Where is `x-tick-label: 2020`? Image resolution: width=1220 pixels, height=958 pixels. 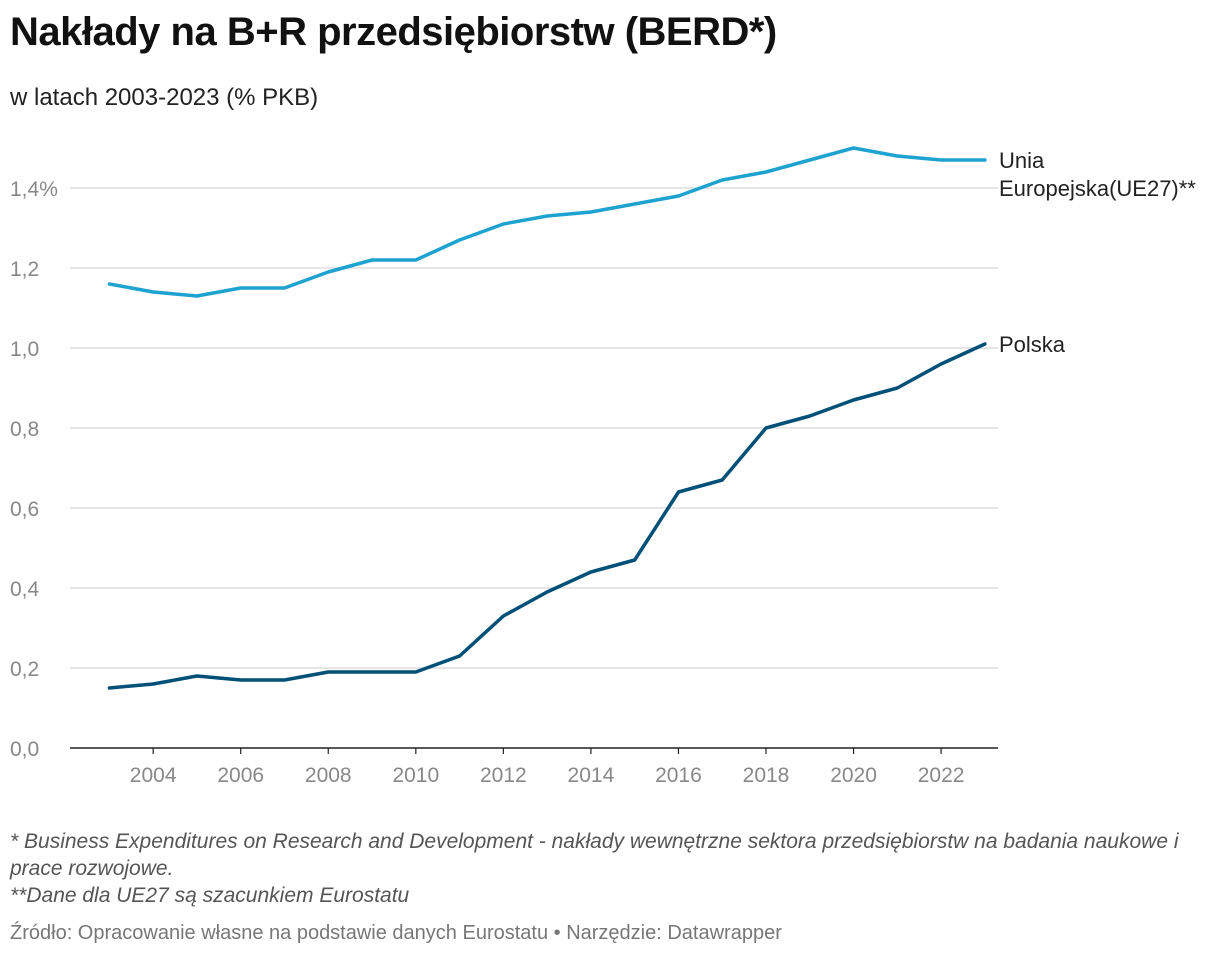
x-tick-label: 2020 is located at coordinates (853, 775).